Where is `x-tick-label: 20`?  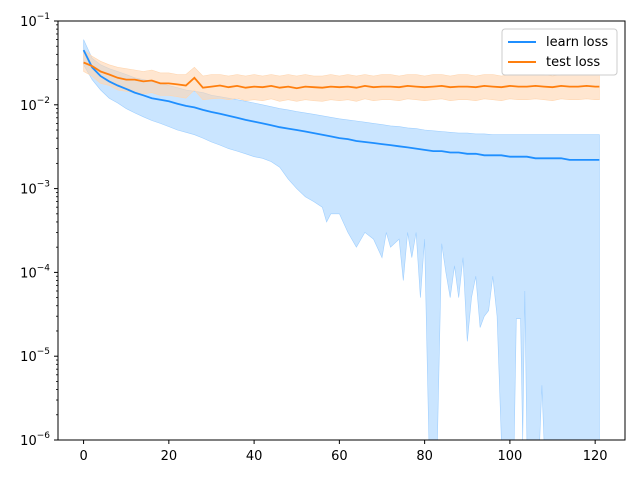 x-tick-label: 20 is located at coordinates (169, 456).